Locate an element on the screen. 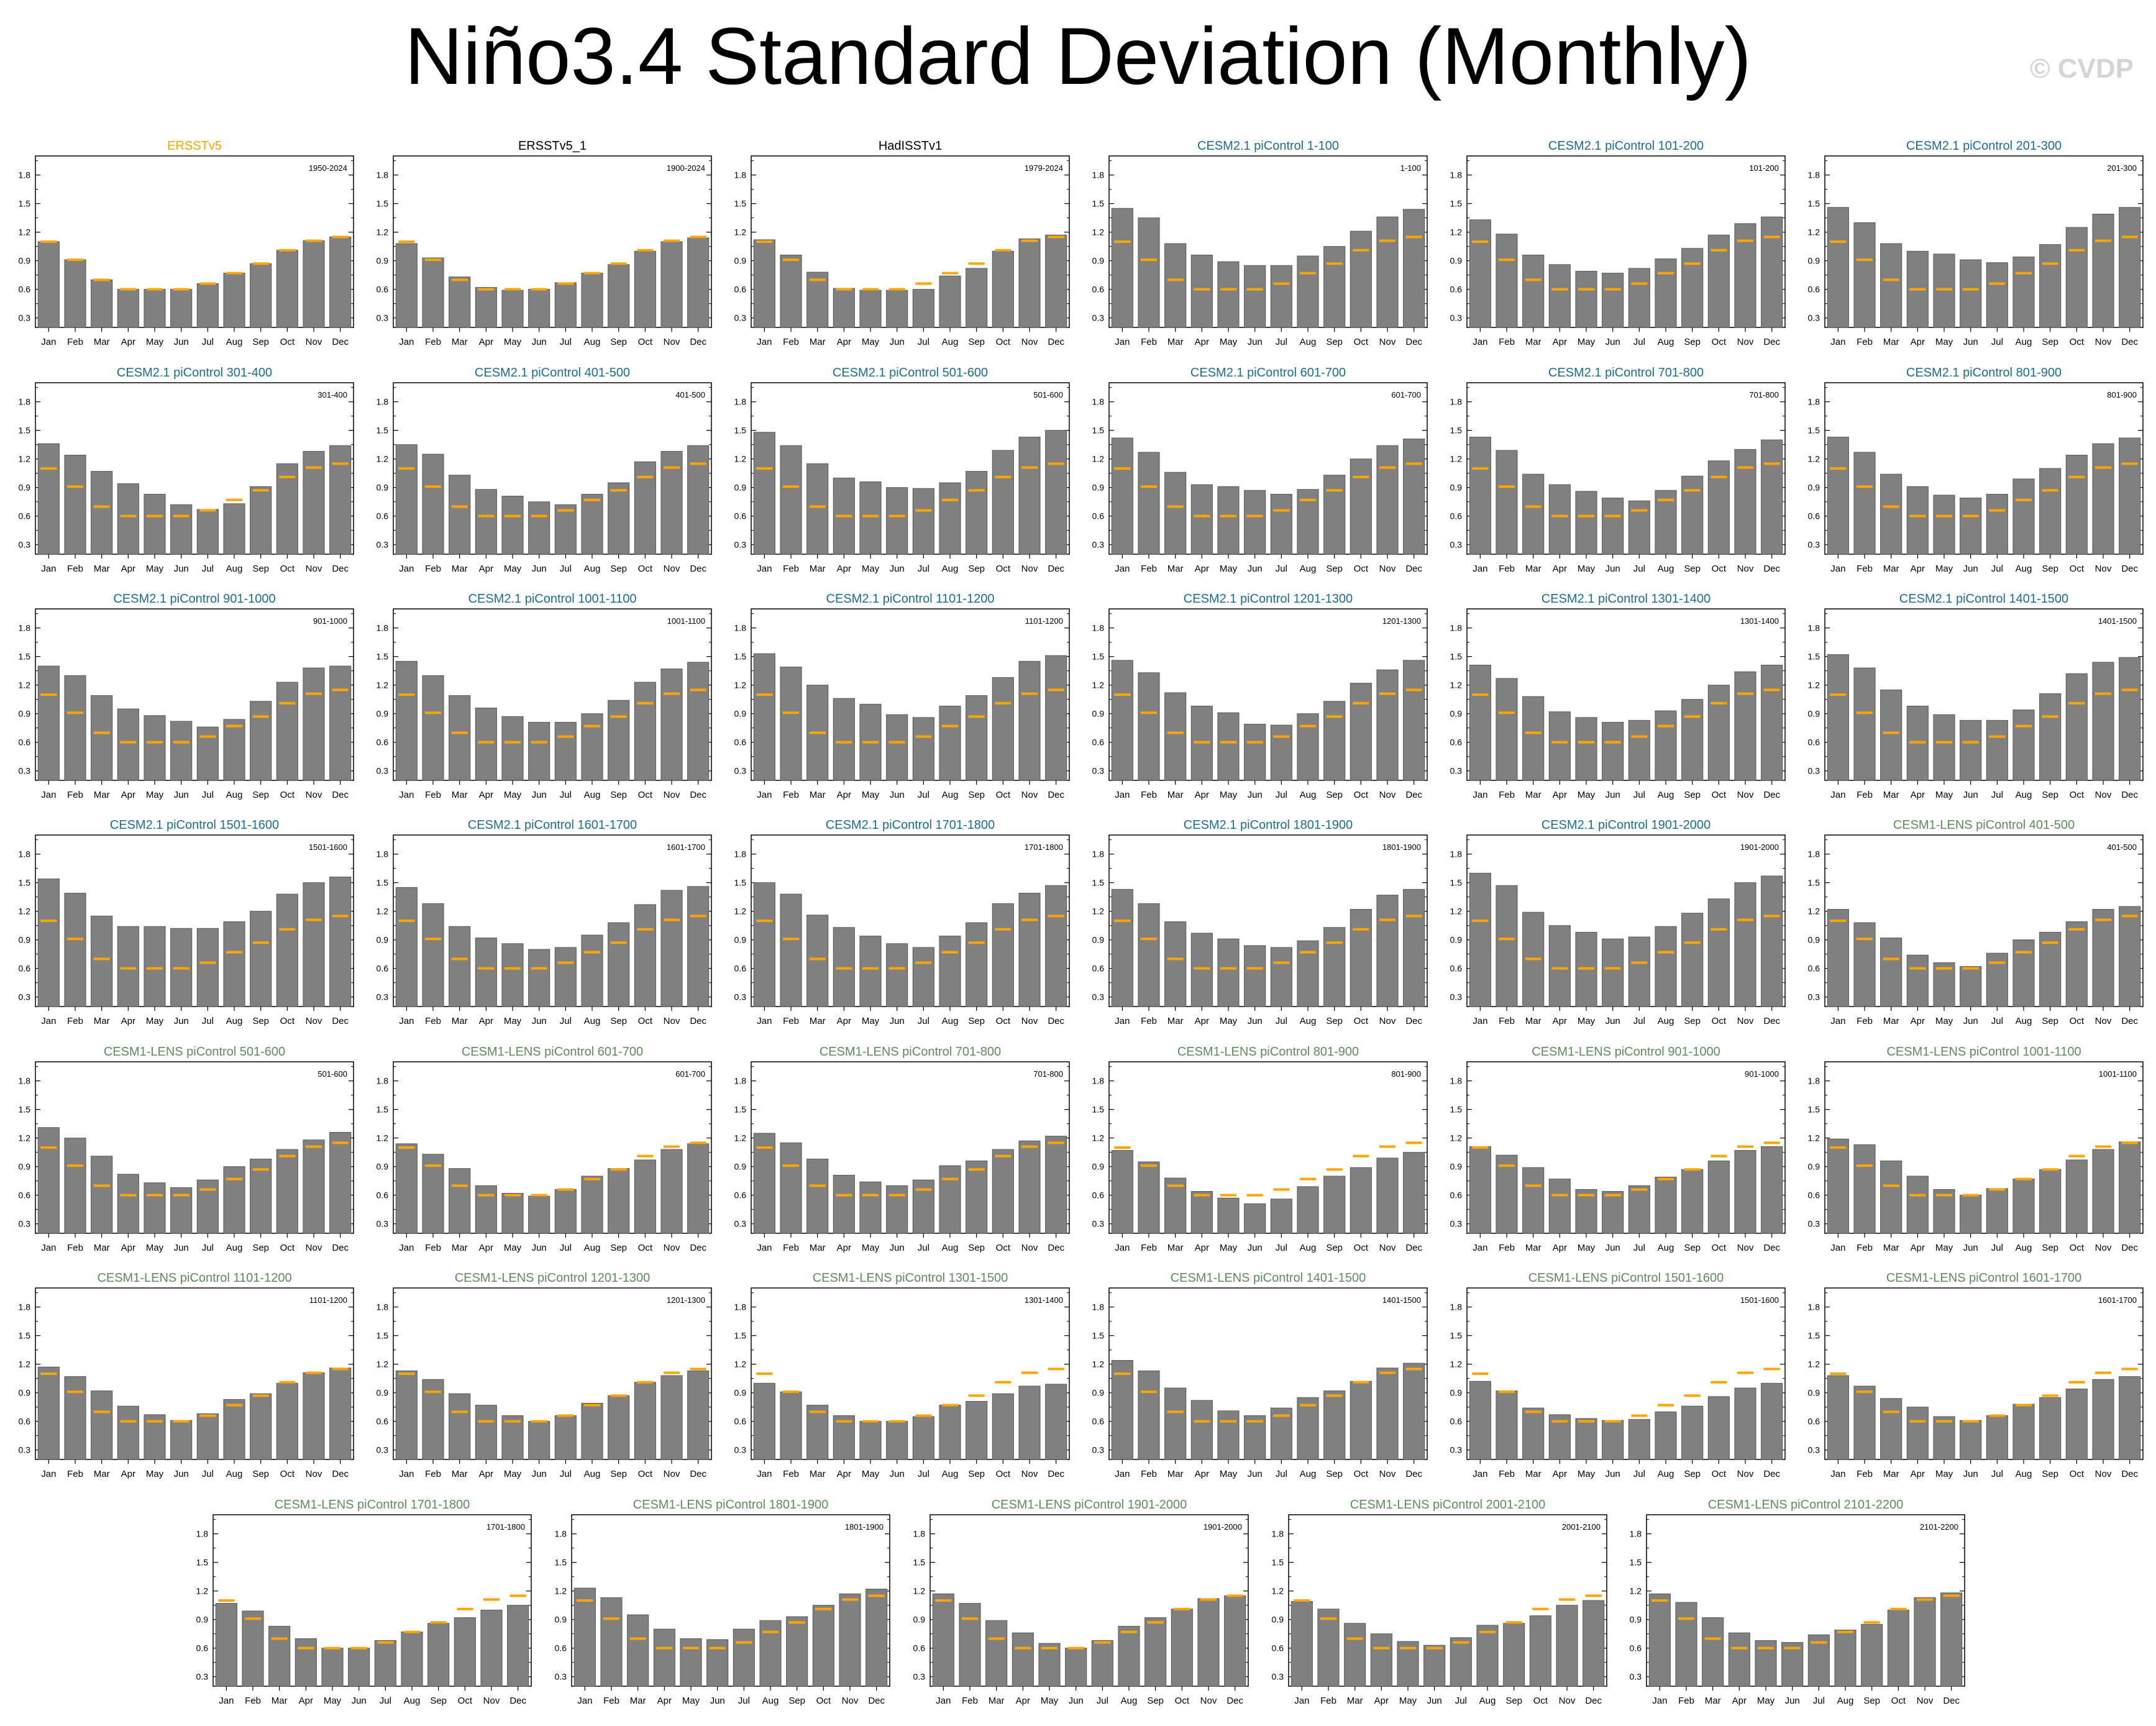 The image size is (2156, 1726). panel-years: 701-800 is located at coordinates (1764, 395).